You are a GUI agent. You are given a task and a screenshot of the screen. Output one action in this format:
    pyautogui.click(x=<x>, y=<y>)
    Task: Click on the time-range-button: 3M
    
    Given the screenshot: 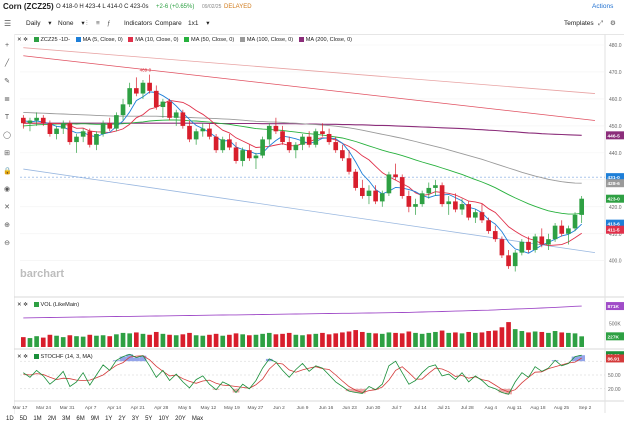 What is the action you would take?
    pyautogui.click(x=66, y=419)
    